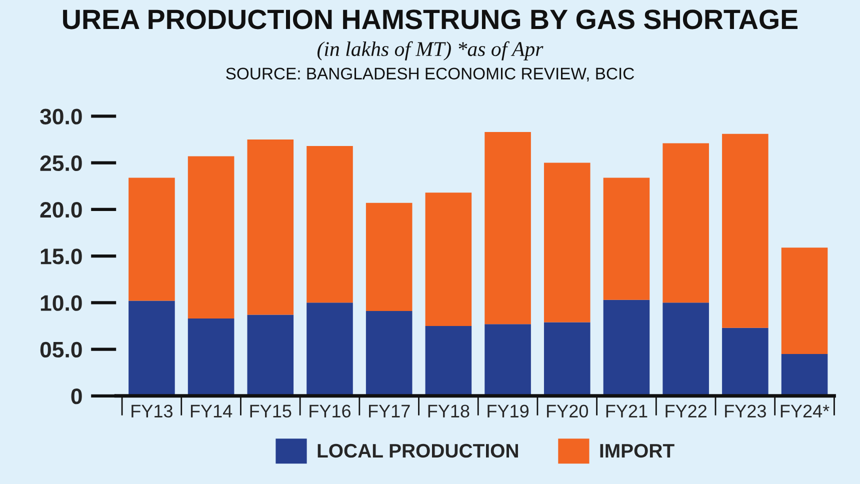 Image resolution: width=860 pixels, height=484 pixels. I want to click on y-tick-label: 20.0, so click(61, 210).